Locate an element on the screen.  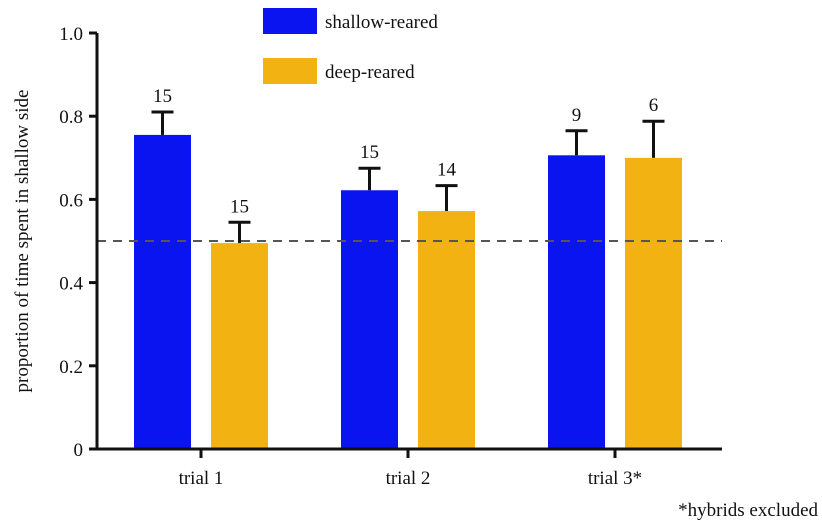
y-tick-label-5: 0.8 is located at coordinates (71, 117).